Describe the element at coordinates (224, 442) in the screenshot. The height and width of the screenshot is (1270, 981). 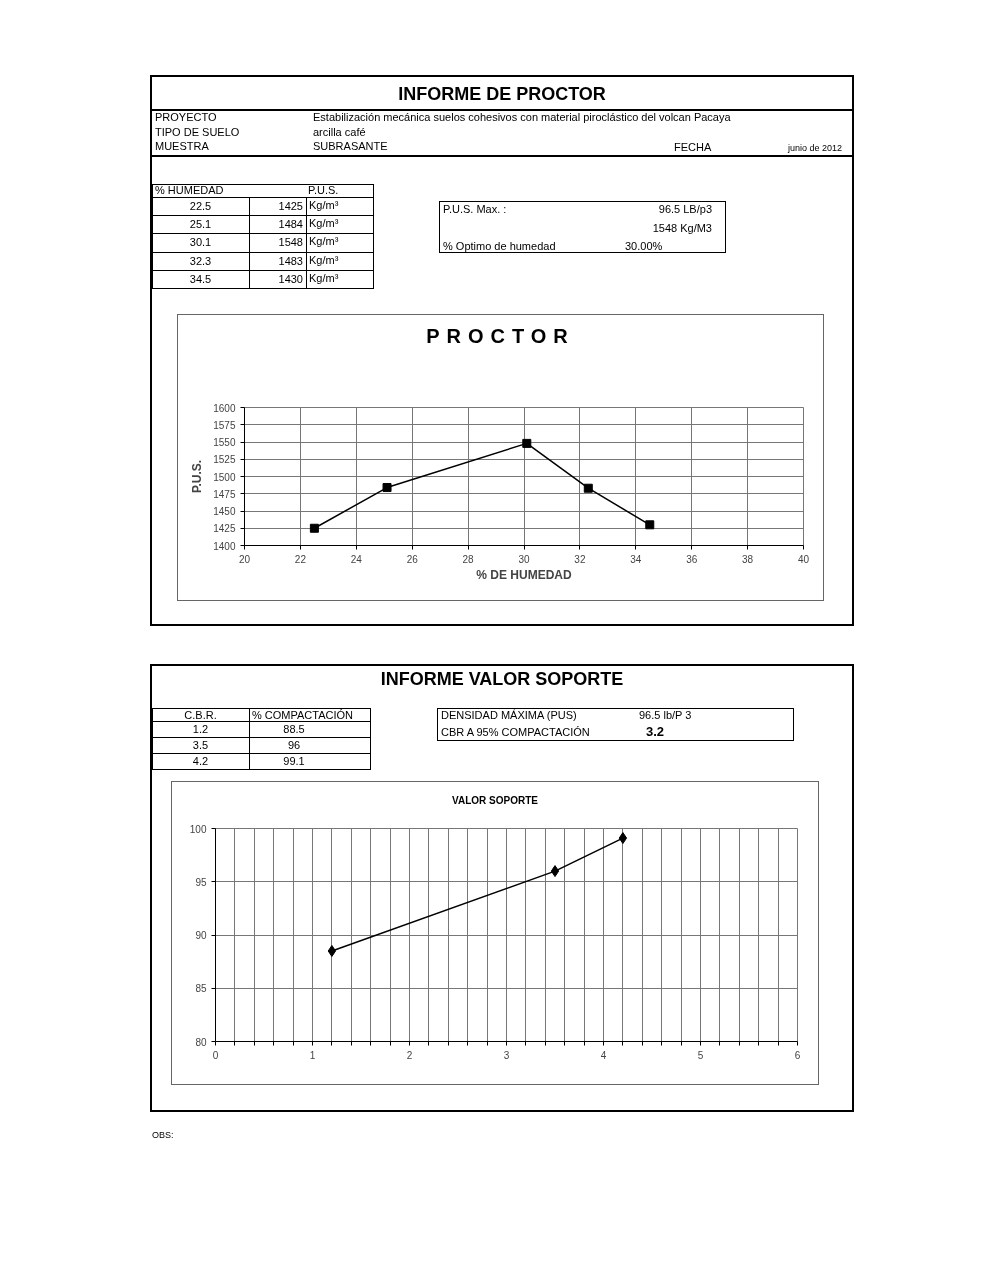
I see `y-tick-label: 1550` at that location.